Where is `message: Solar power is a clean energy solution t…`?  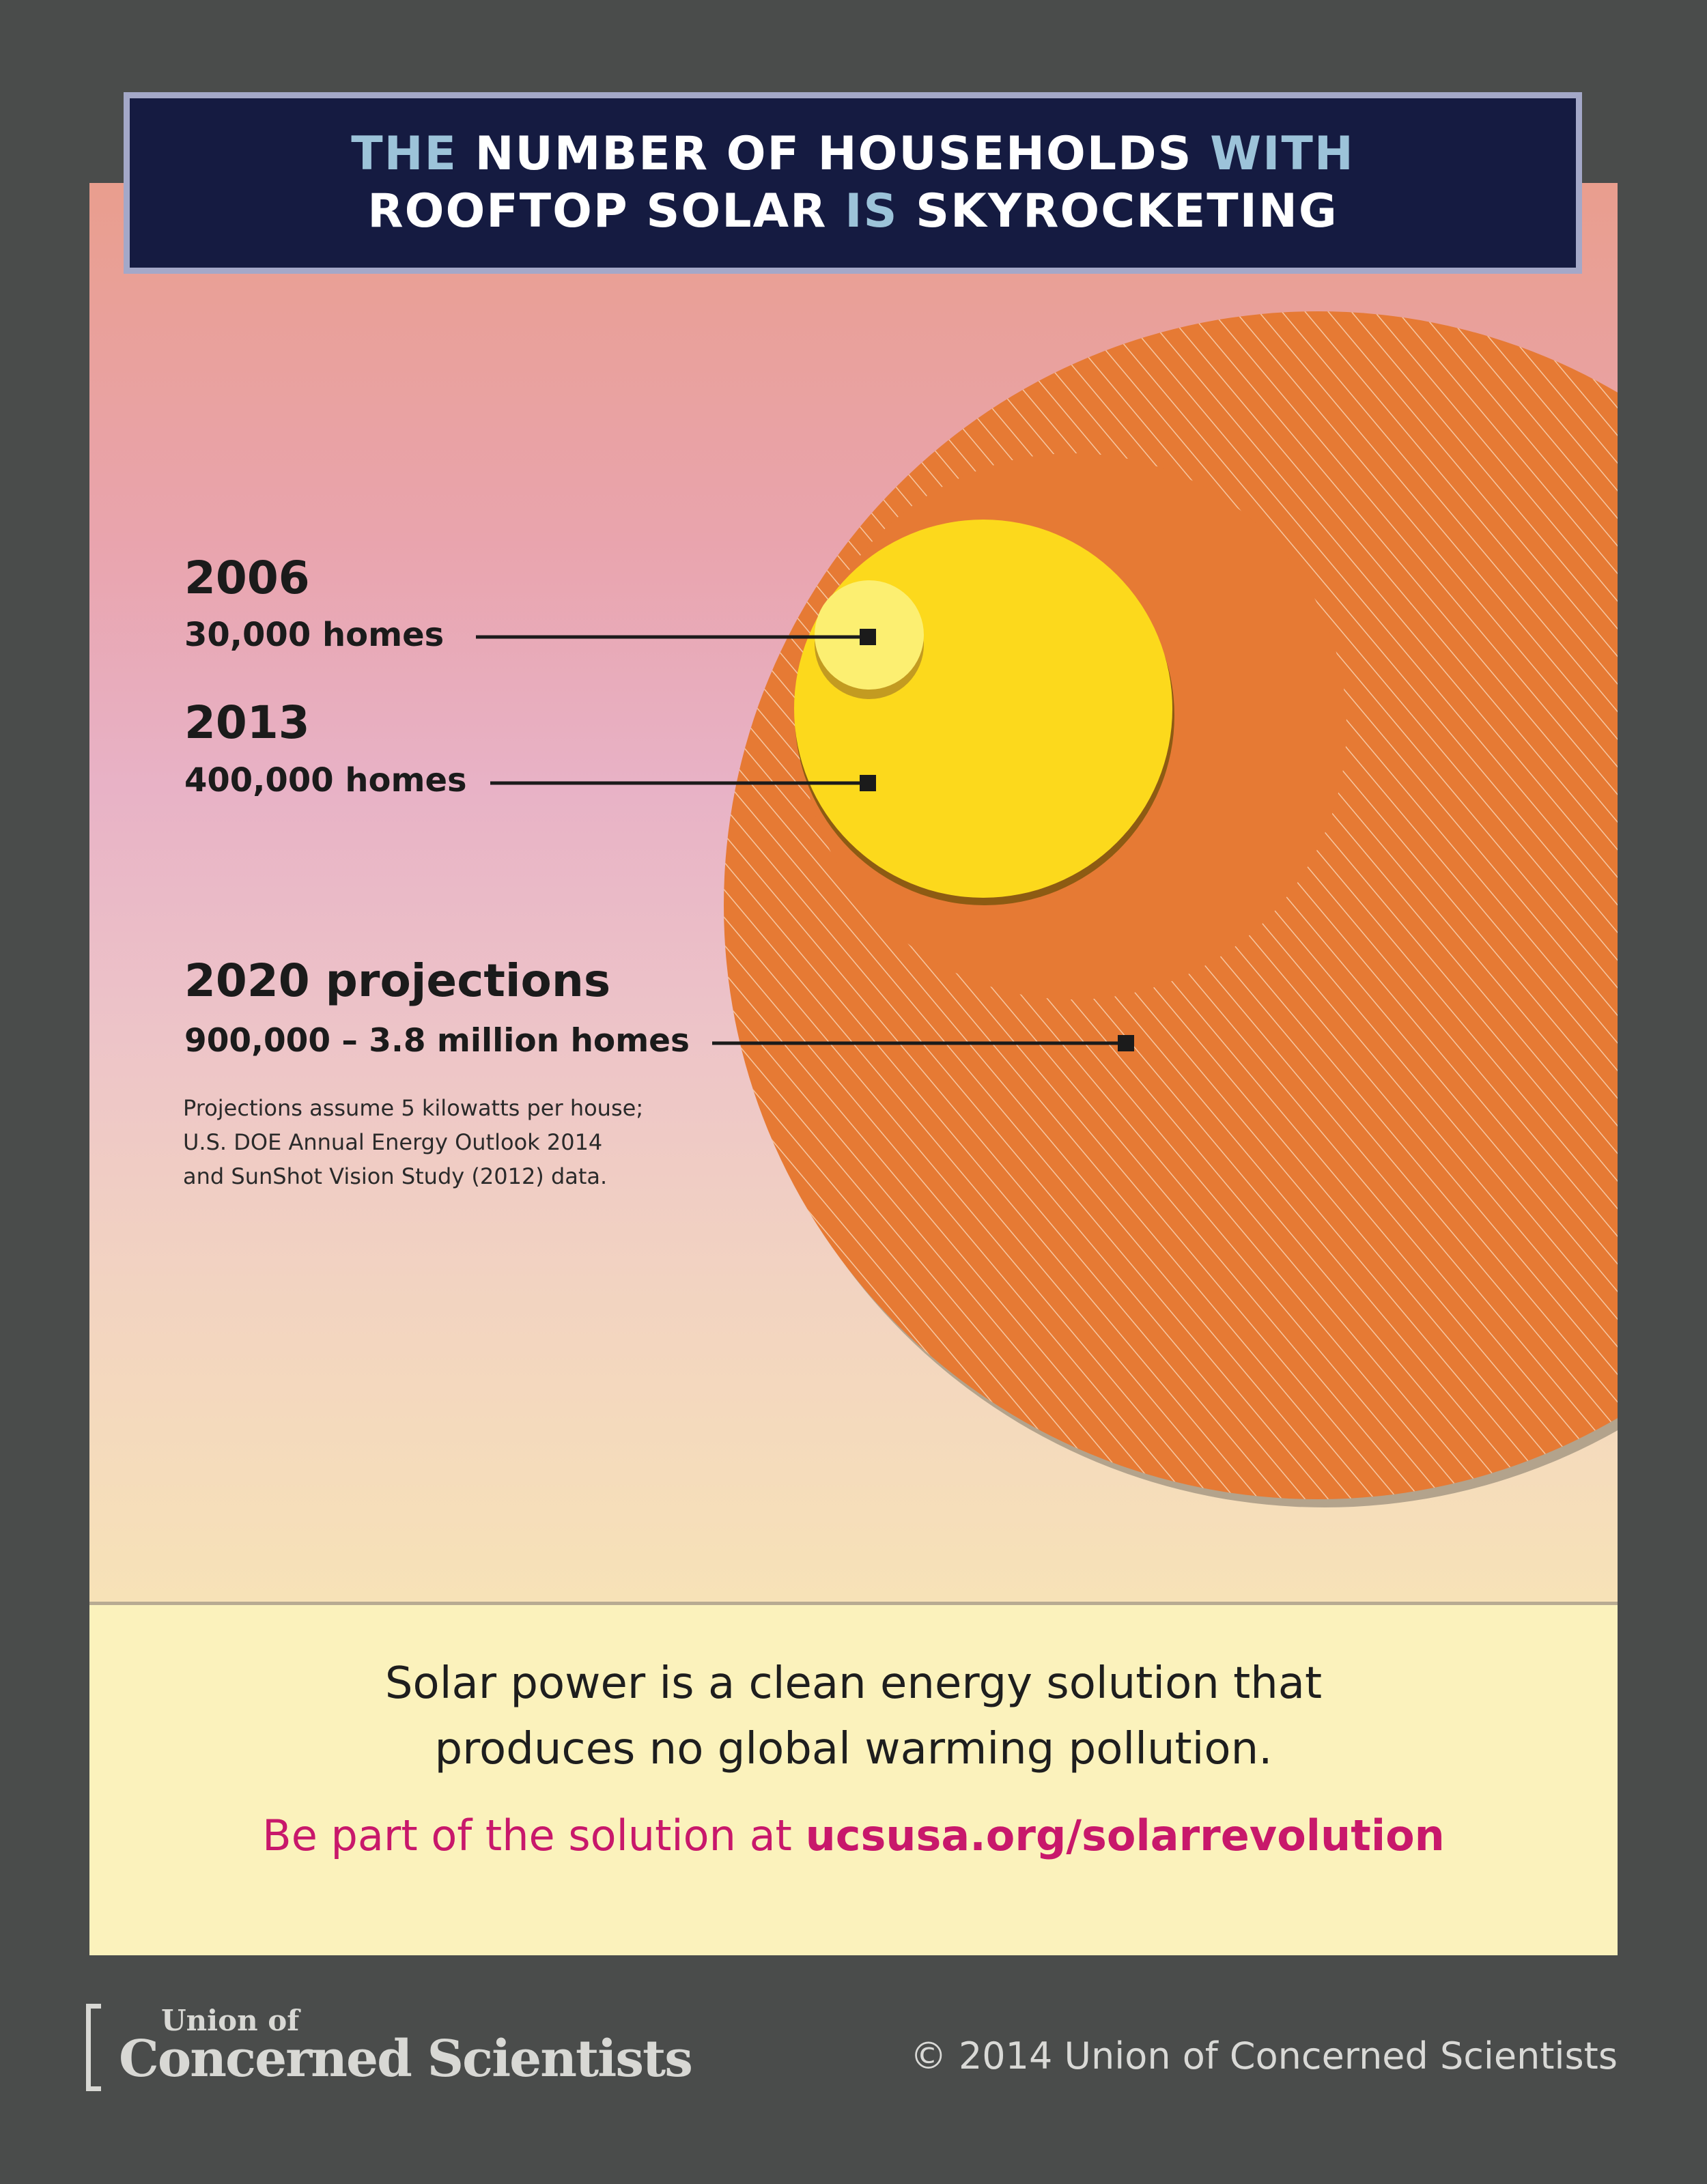 message: Solar power is a clean energy solution t… is located at coordinates (853, 1716).